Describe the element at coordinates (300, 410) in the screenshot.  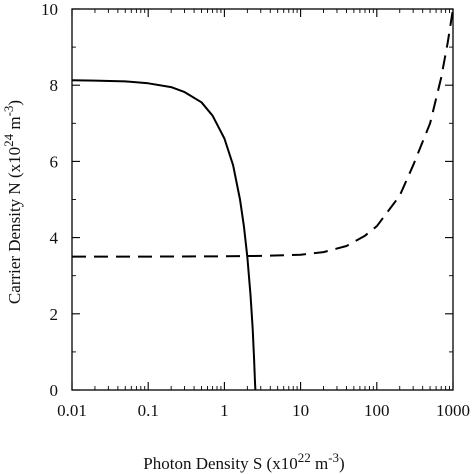
I see `x-tick-label: 10` at that location.